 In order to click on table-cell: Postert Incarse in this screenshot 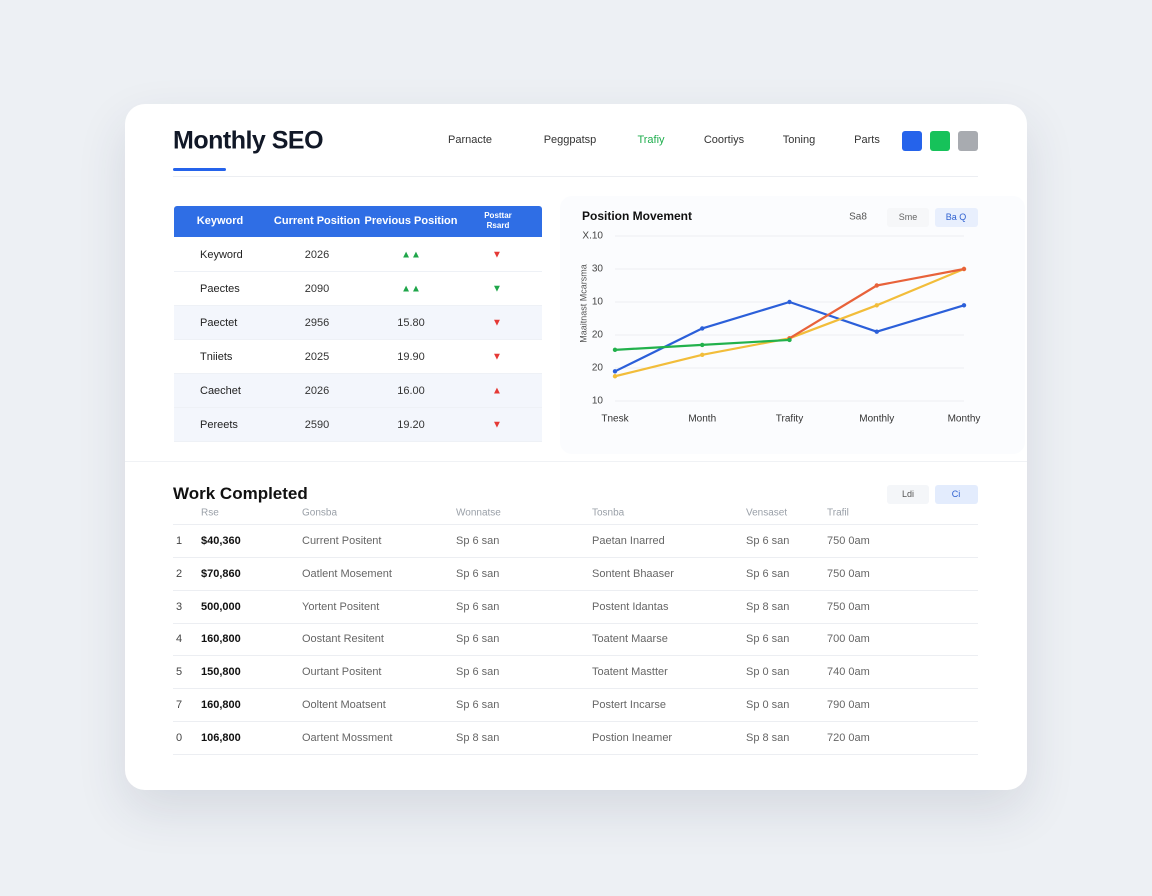, I will do `click(629, 705)`.